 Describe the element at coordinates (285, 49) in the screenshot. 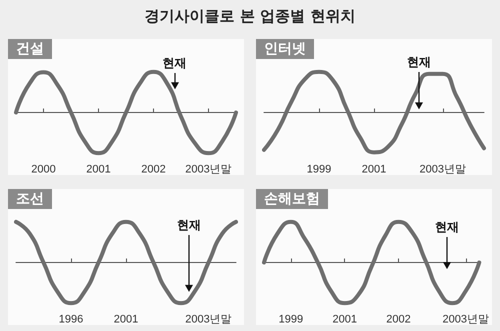

I see `chart-title: 인터넷` at that location.